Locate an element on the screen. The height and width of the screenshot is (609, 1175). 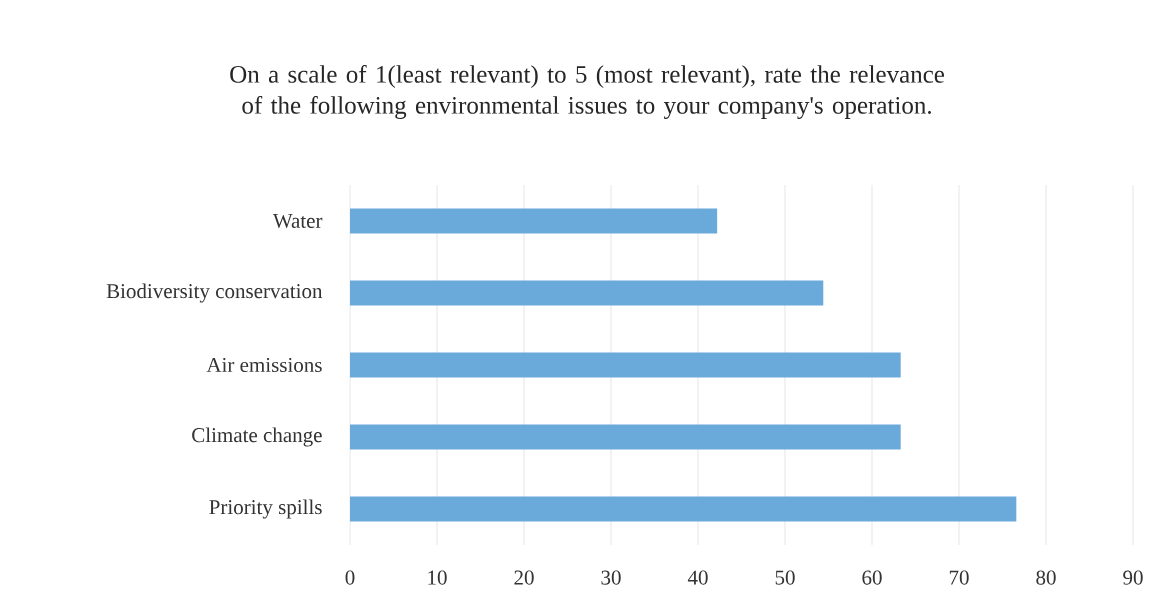
x-tick-label: 80 is located at coordinates (1046, 577).